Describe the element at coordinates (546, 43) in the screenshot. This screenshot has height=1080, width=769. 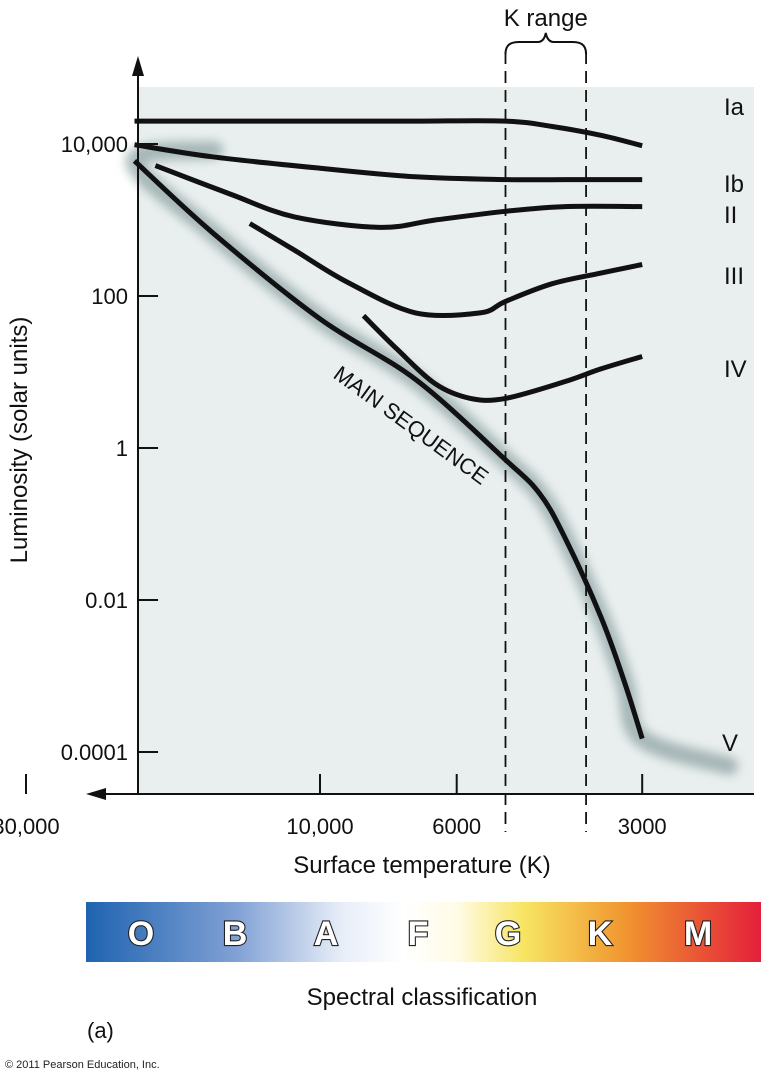
I see `k-range-brace` at that location.